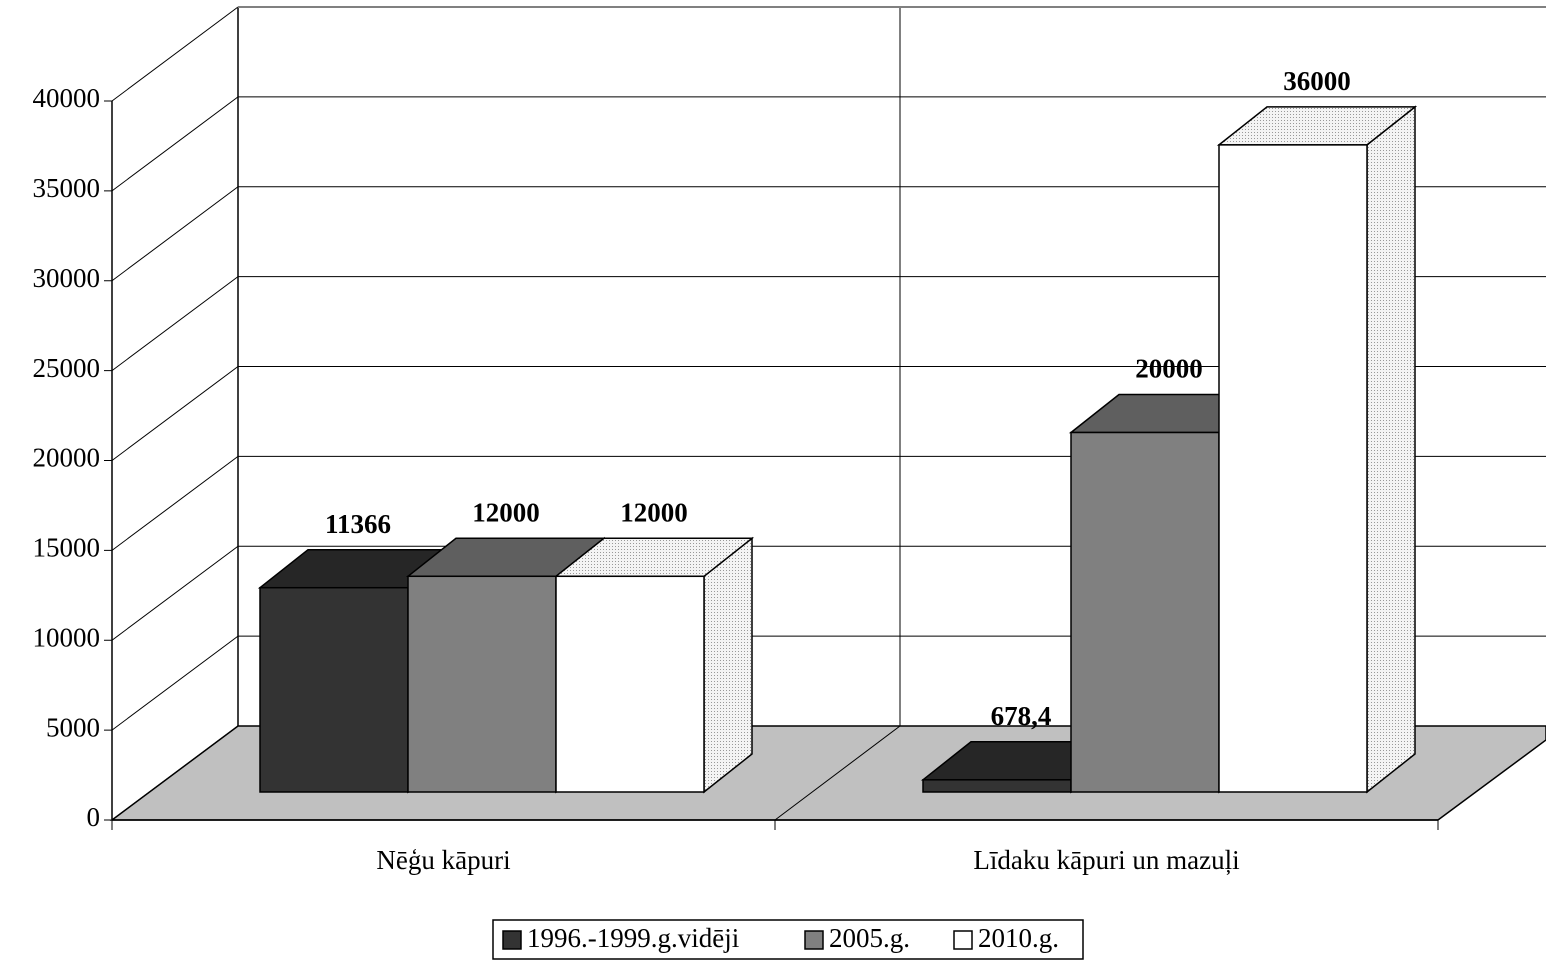 This screenshot has width=1546, height=960. Describe the element at coordinates (94, 817) in the screenshot. I see `y-tick-label: 0` at that location.